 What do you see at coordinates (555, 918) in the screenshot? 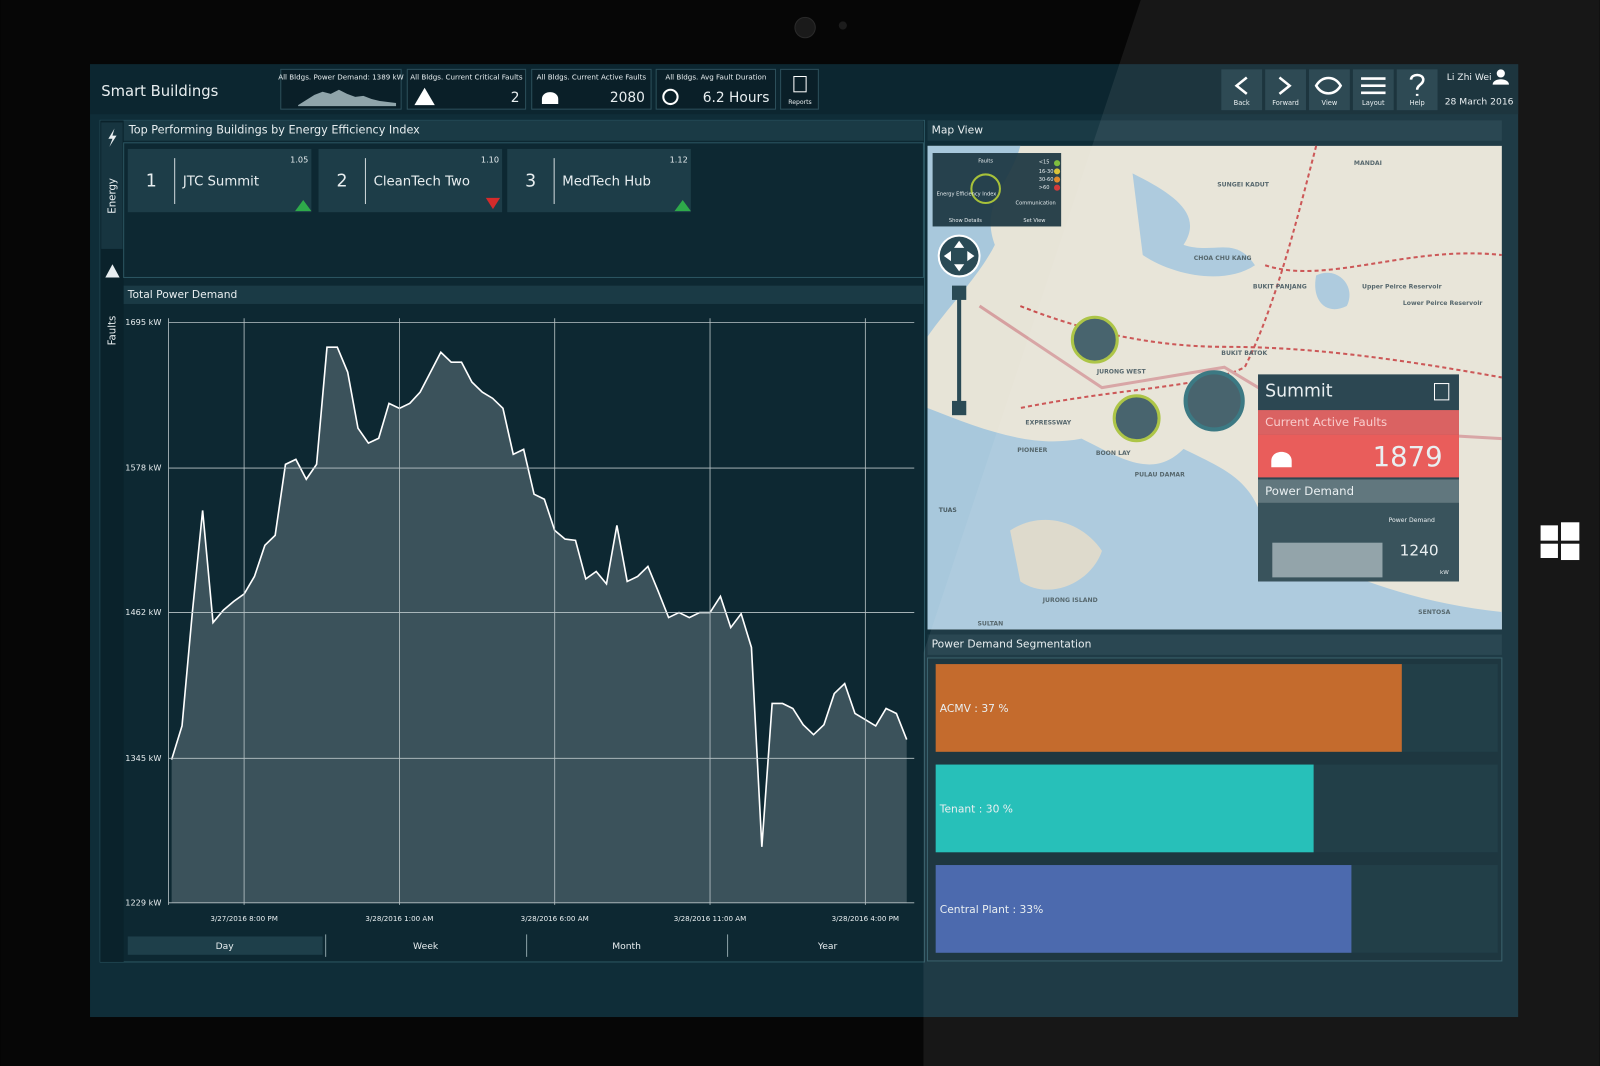
I see `x-tick-label: 3/28/2016 6:00 AM` at bounding box center [555, 918].